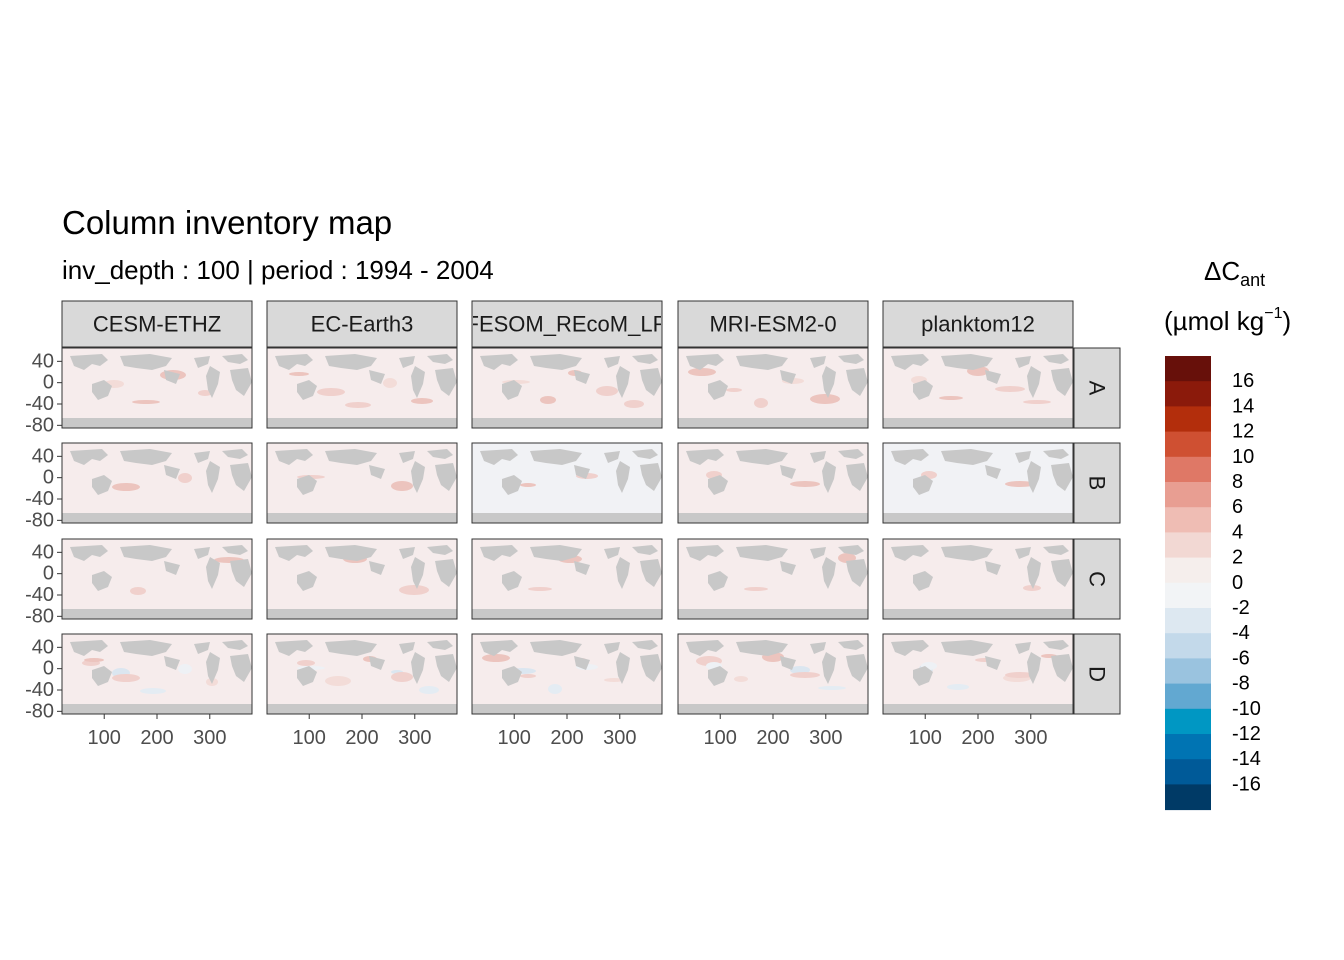 The width and height of the screenshot is (1344, 960). What do you see at coordinates (1241, 684) in the screenshot?
I see `legend-label: -8` at bounding box center [1241, 684].